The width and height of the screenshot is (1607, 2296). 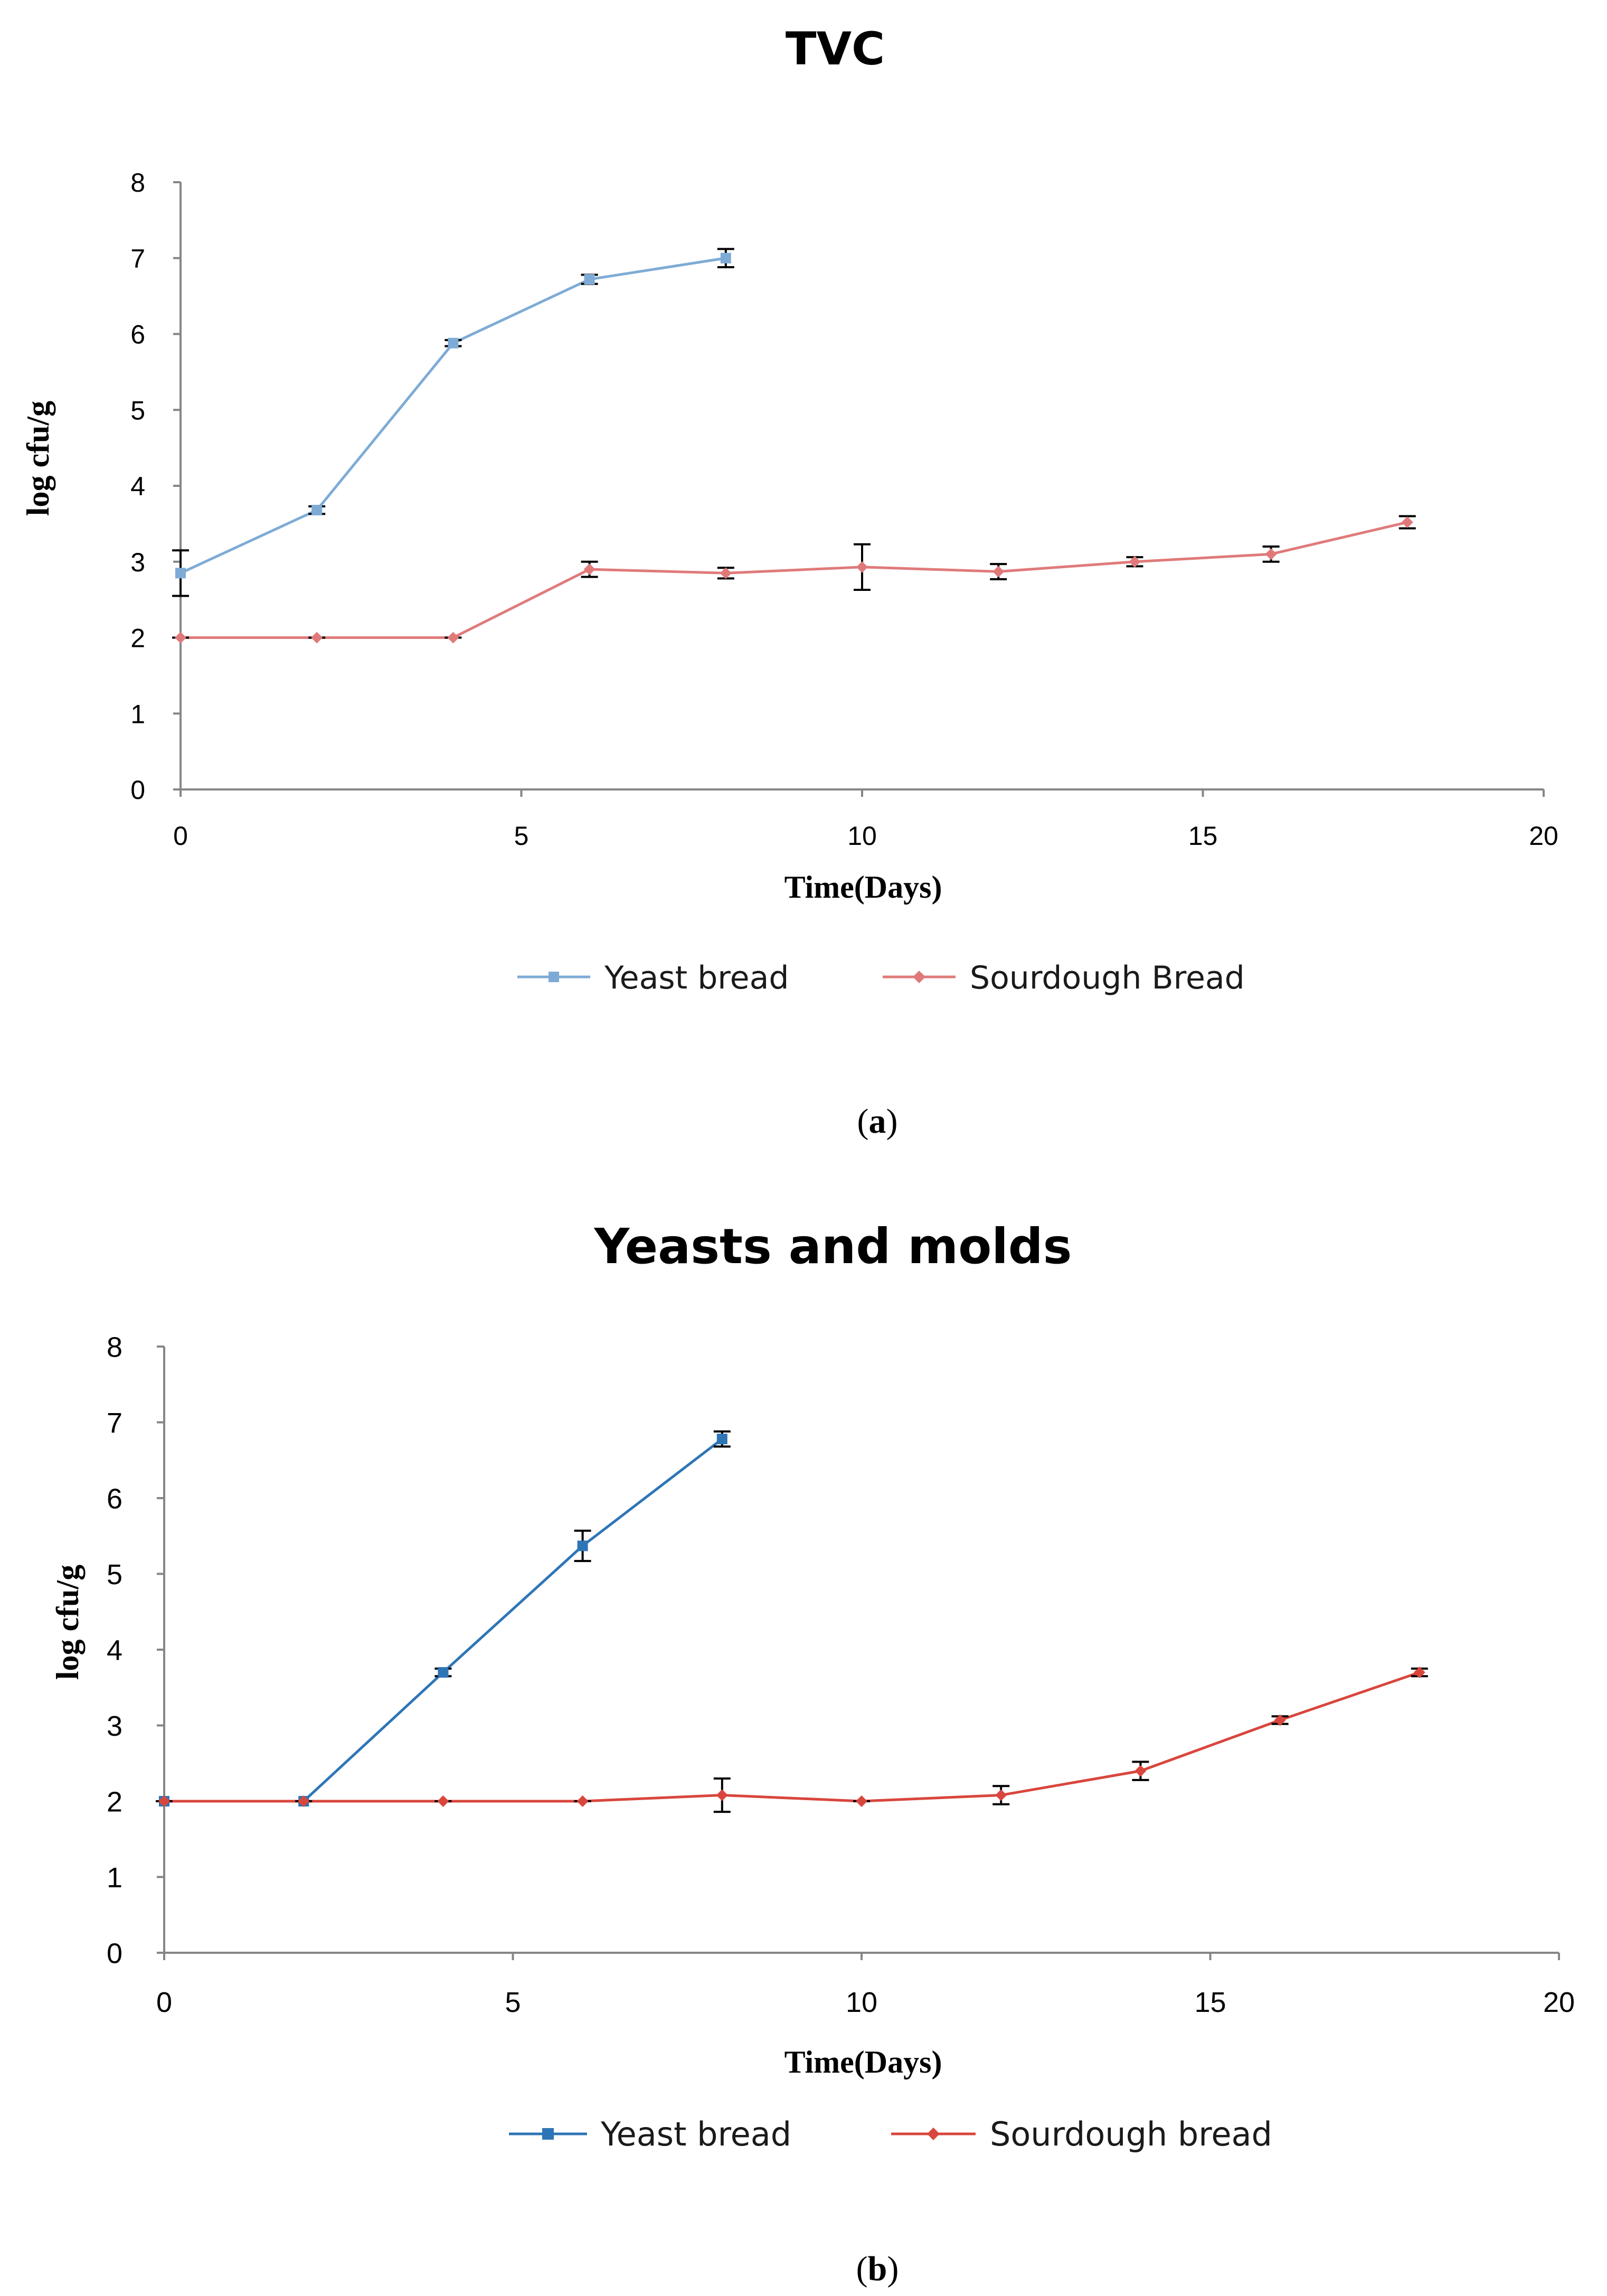 What do you see at coordinates (890, 2134) in the screenshot?
I see `legend: Yeast bread Sourdough bread` at bounding box center [890, 2134].